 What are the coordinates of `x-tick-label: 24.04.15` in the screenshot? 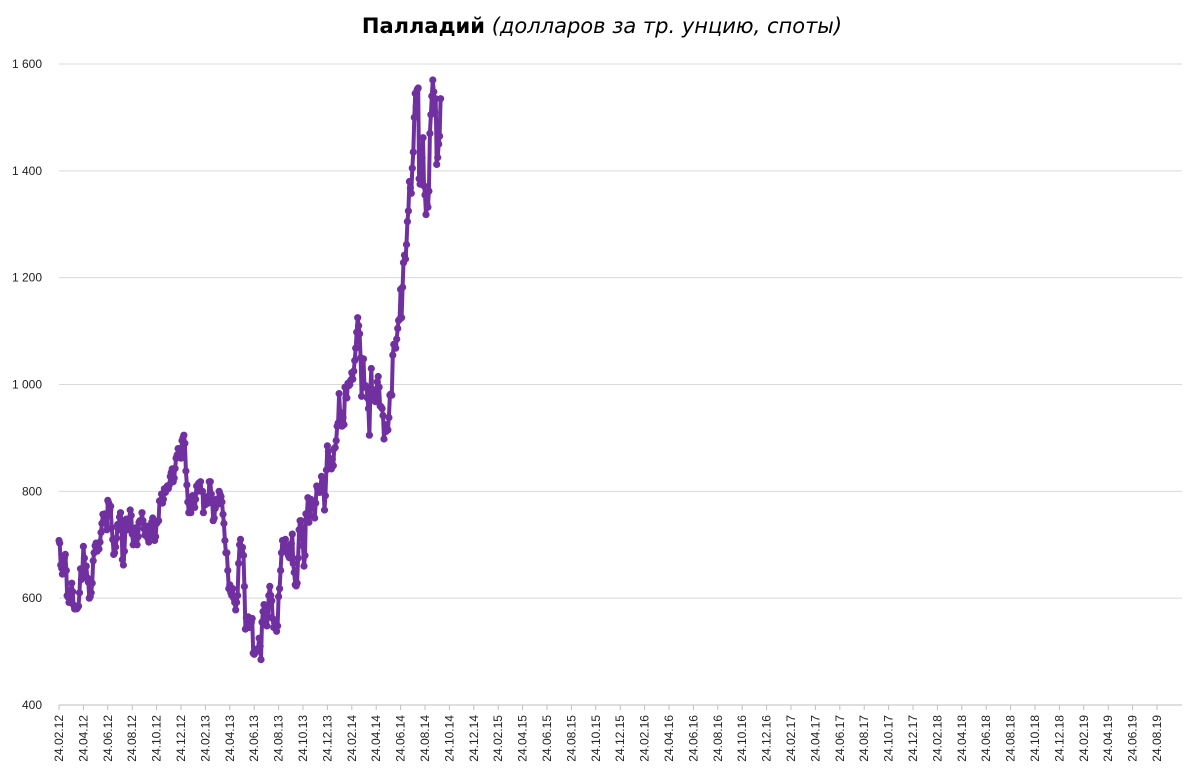 It's located at (523, 738).